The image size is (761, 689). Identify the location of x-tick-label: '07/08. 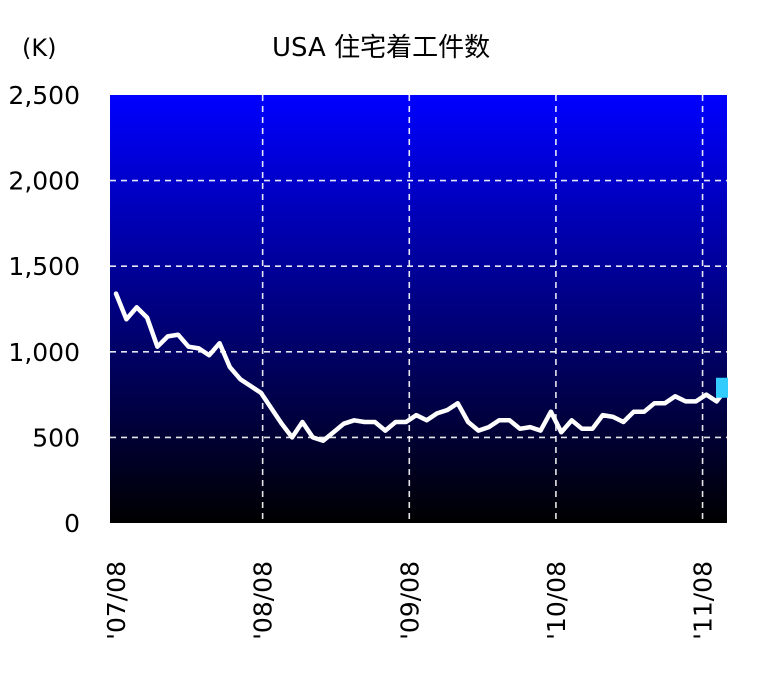
(116, 600).